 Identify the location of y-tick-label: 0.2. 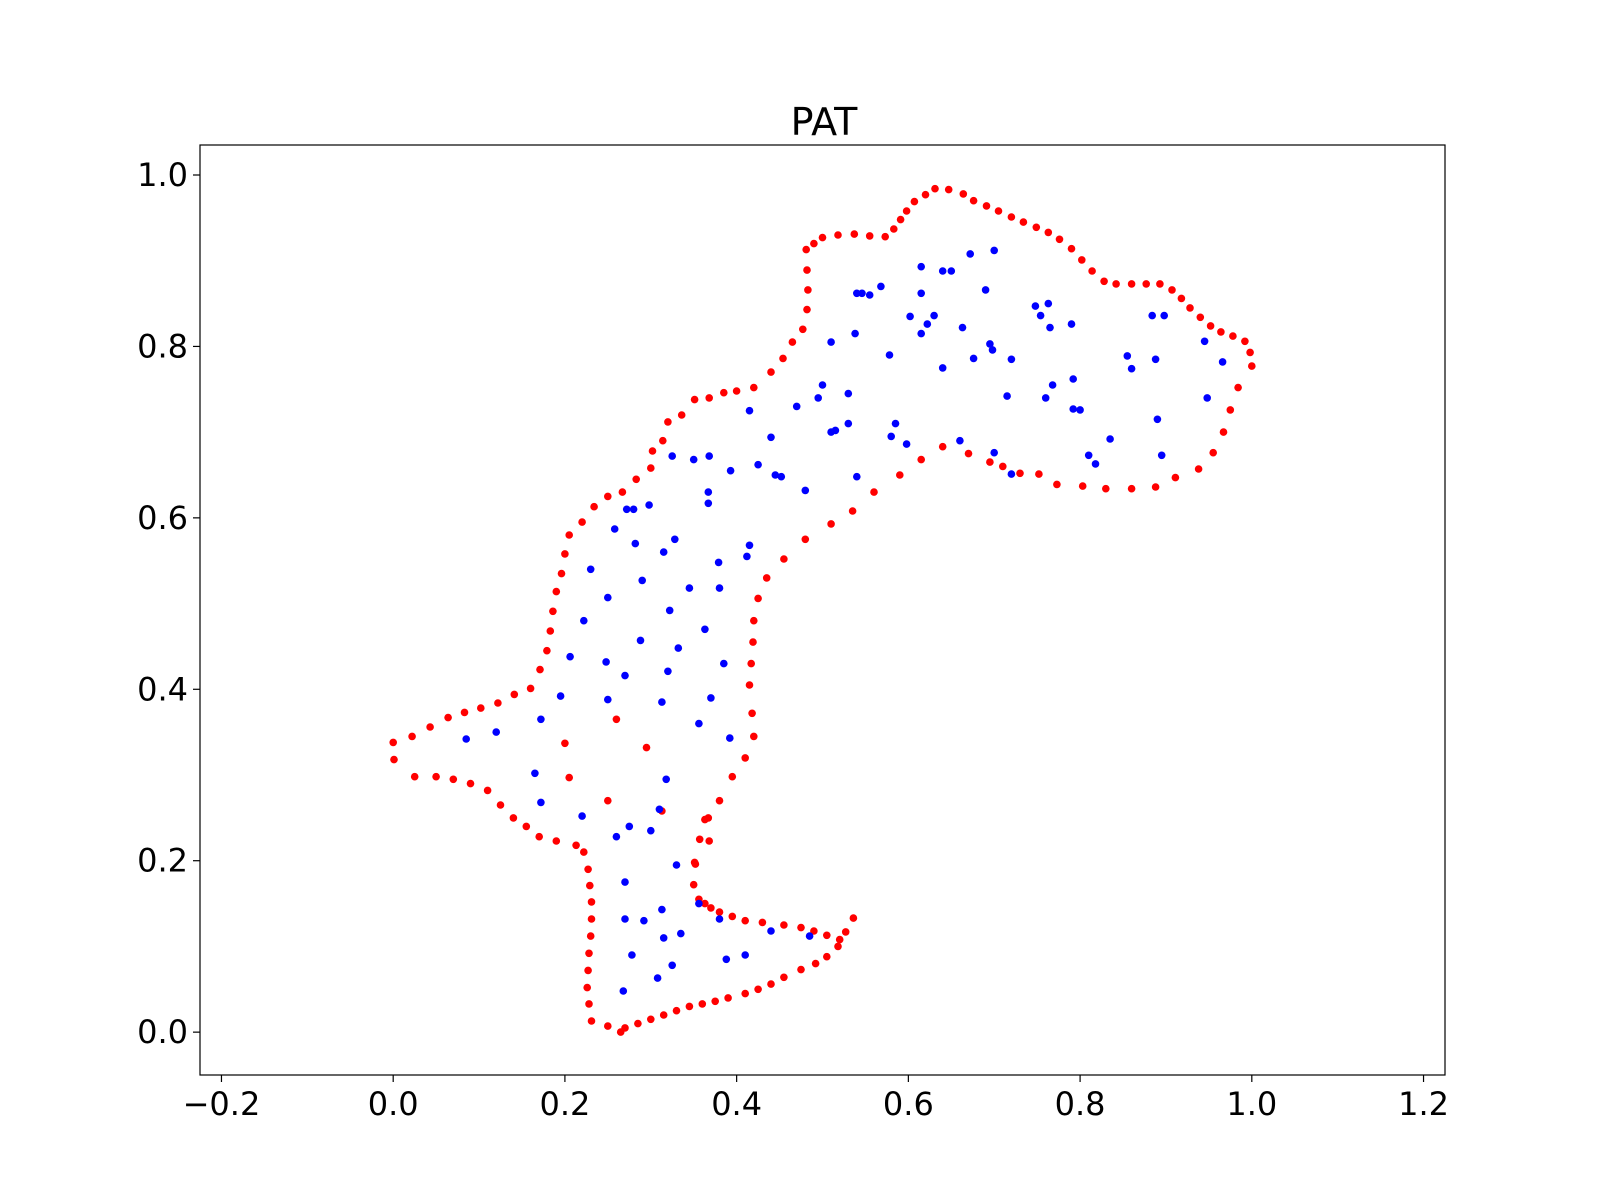
(162, 861).